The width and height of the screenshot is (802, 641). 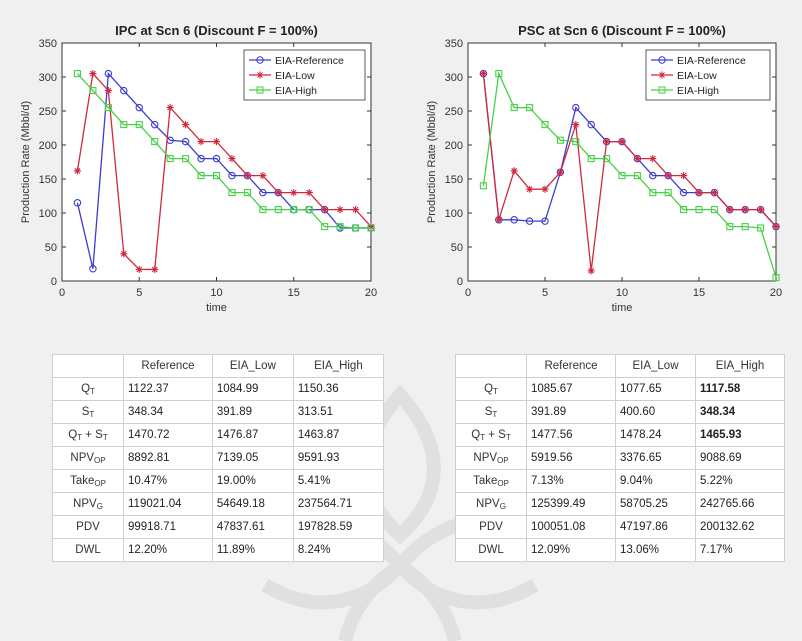 I want to click on table-cell: 197828.59, so click(x=338, y=527).